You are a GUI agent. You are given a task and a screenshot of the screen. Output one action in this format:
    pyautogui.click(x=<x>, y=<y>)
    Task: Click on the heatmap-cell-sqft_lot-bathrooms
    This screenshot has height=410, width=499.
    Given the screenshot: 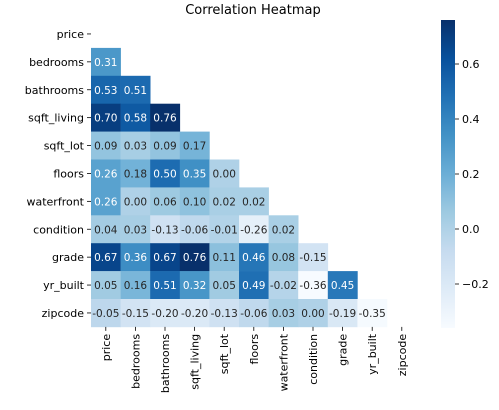 What is the action you would take?
    pyautogui.click(x=165, y=145)
    